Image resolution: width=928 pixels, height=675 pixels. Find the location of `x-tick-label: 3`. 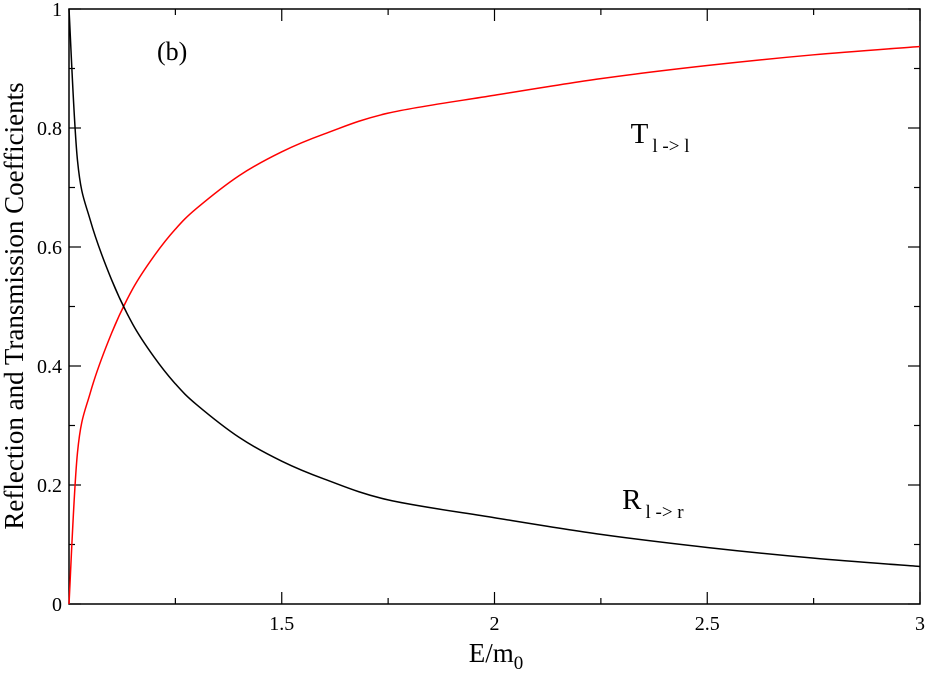

x-tick-label: 3 is located at coordinates (920, 624).